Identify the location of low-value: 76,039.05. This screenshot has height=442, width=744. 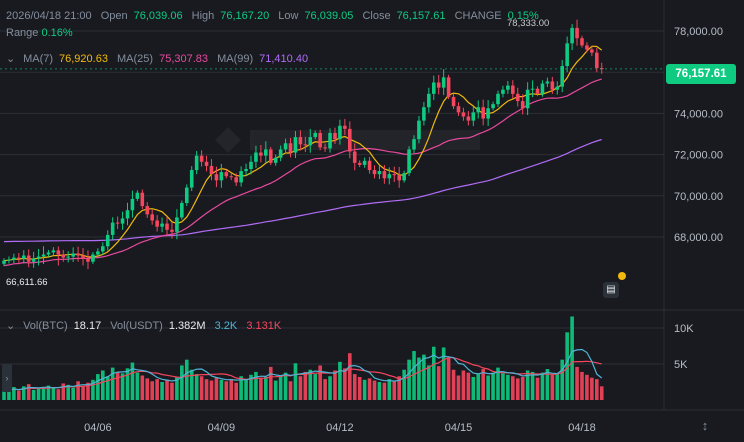
(329, 16).